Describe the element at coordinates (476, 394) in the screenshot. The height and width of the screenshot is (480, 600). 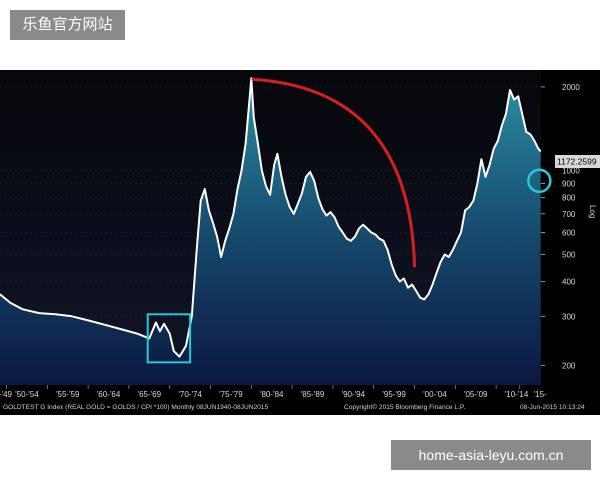
I see `x-tick-label: '05-'09` at that location.